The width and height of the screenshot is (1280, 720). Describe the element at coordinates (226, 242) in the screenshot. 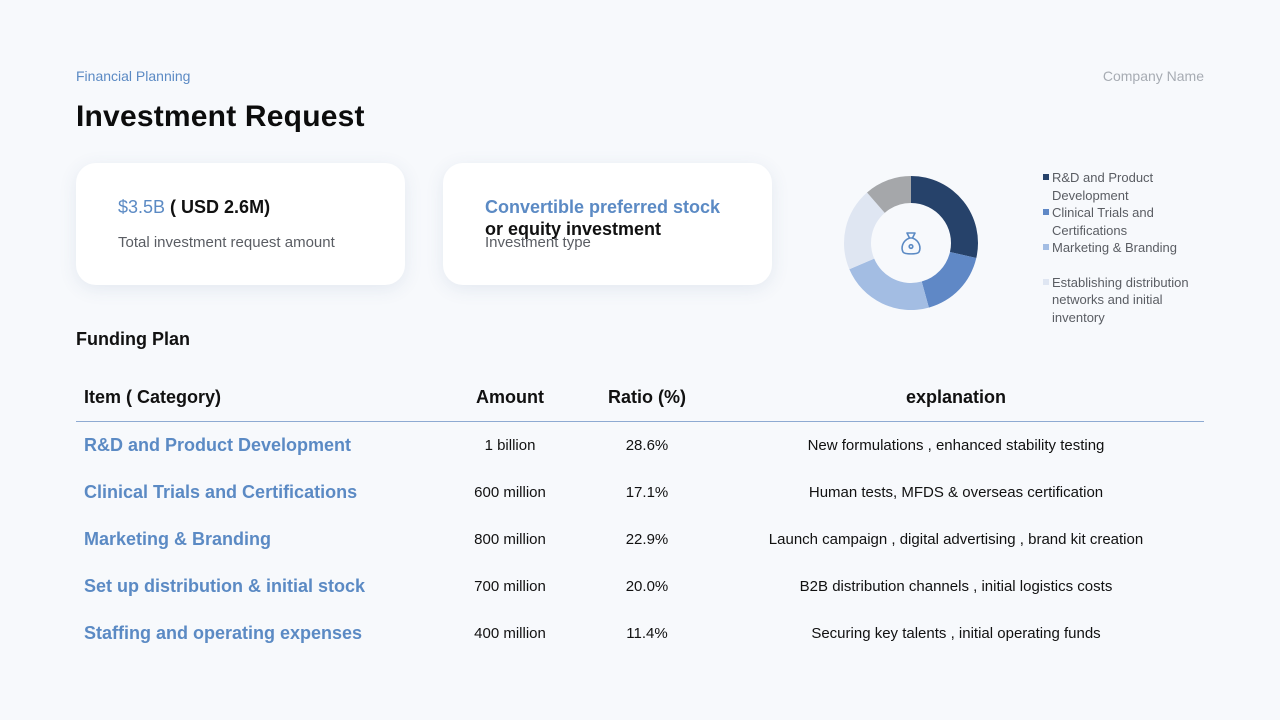

I see `investment-amount-label: Total investment request amount` at that location.